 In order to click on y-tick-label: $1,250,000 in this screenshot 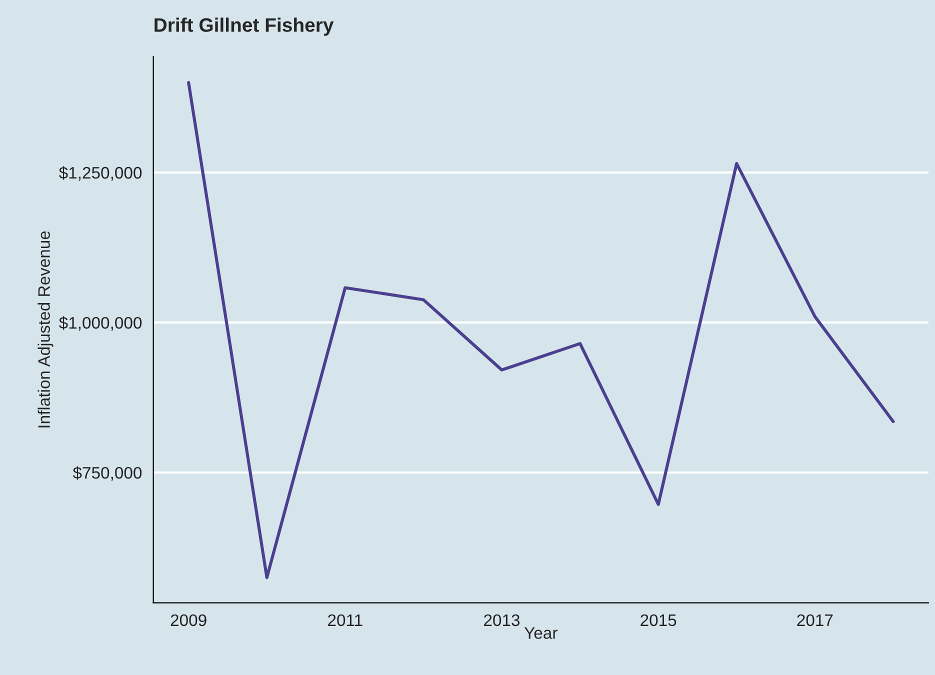, I will do `click(100, 173)`.